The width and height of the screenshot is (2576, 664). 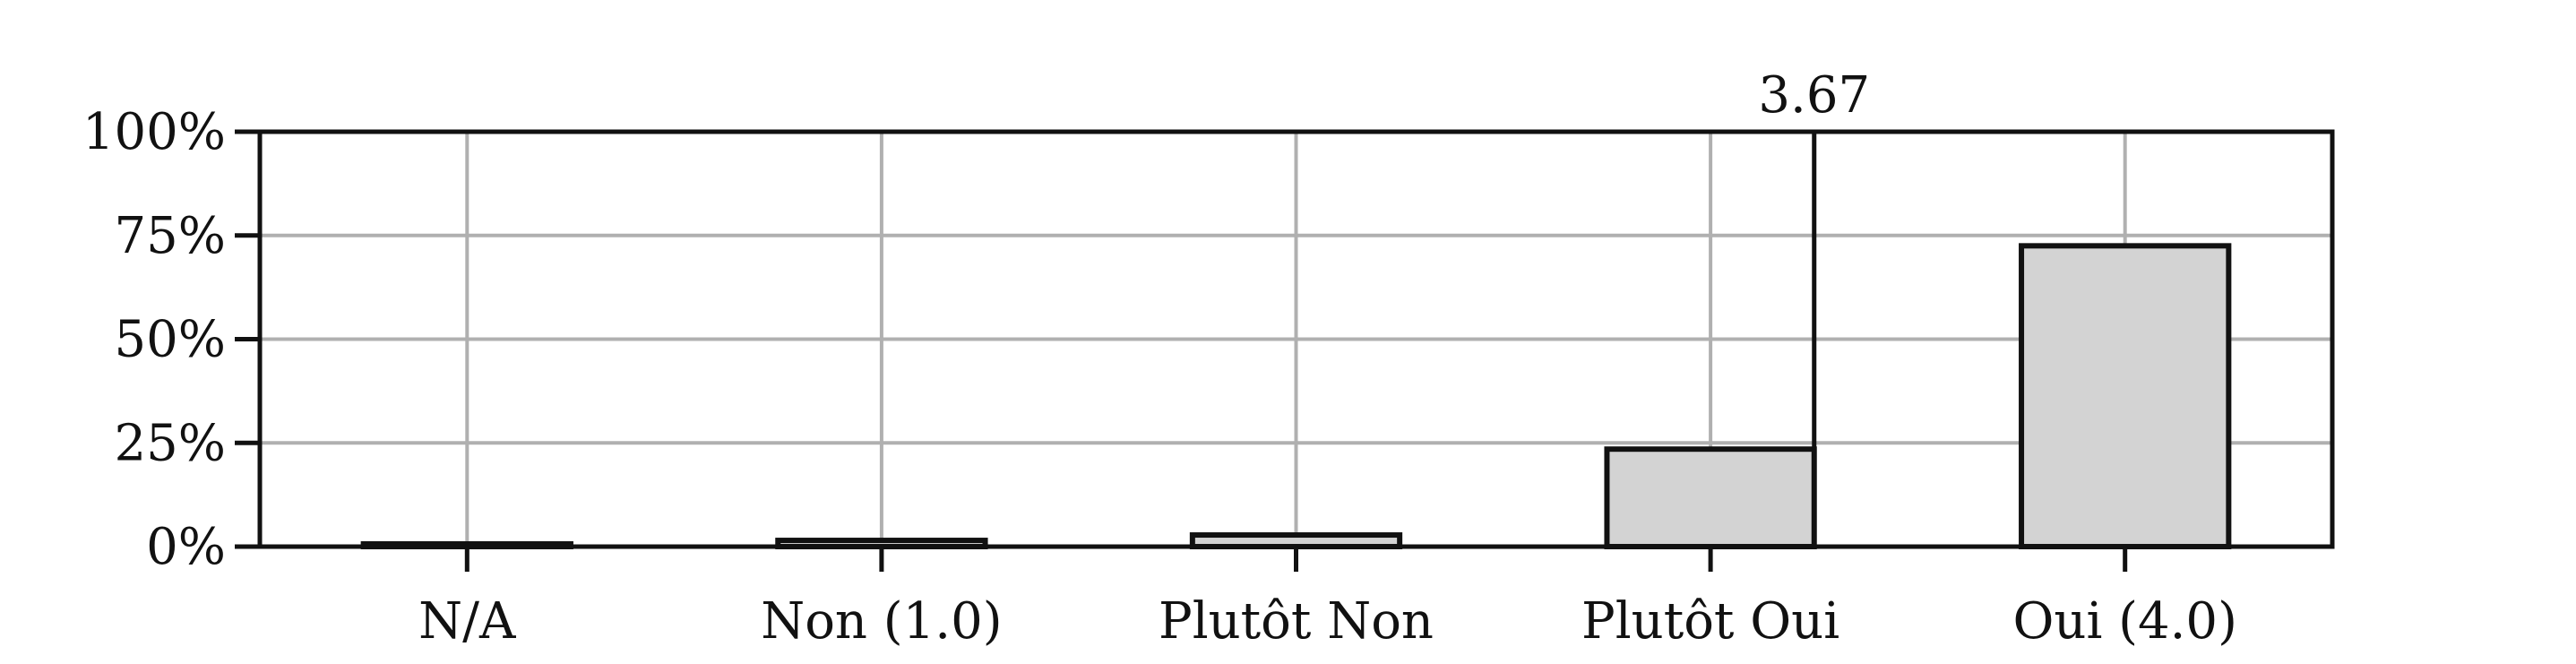 I want to click on mean-marker: 3.67, so click(x=1814, y=307).